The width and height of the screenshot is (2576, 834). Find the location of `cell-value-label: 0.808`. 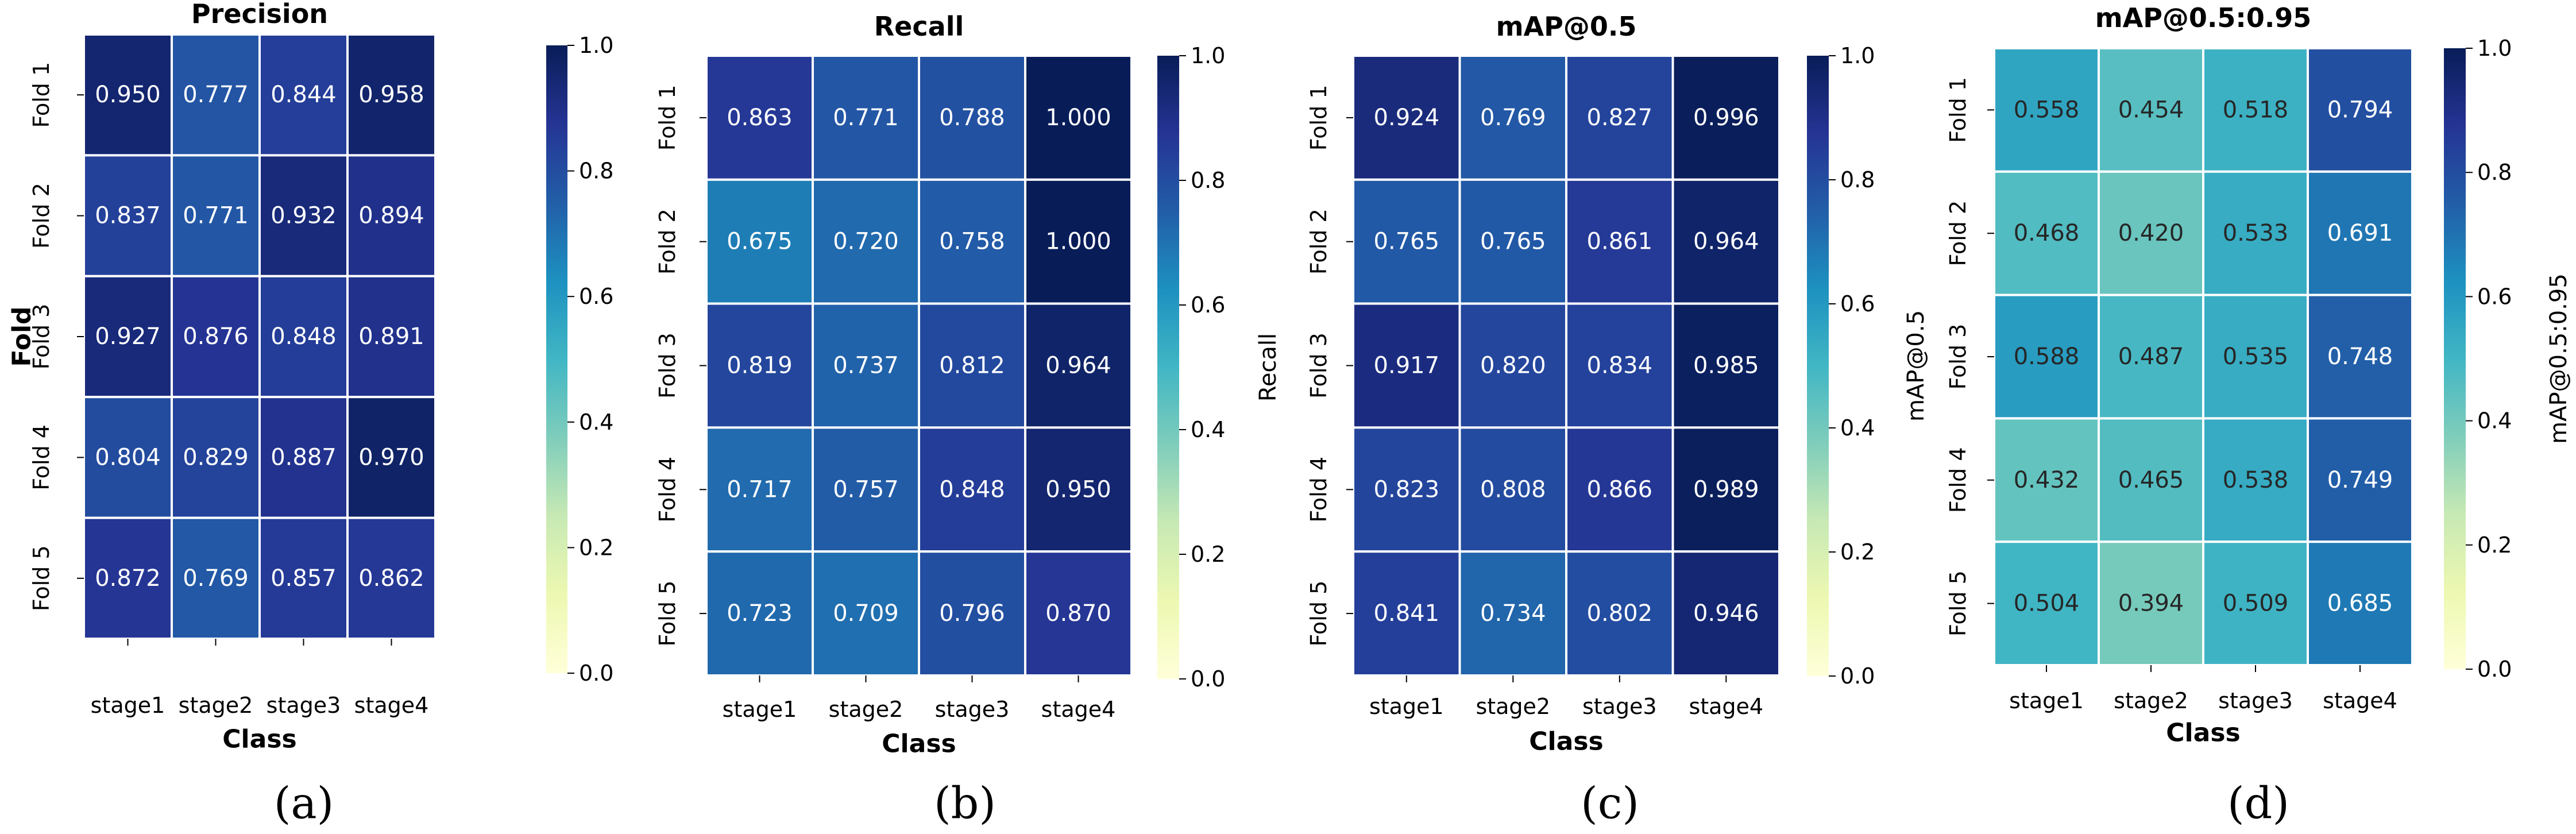

cell-value-label: 0.808 is located at coordinates (1513, 489).